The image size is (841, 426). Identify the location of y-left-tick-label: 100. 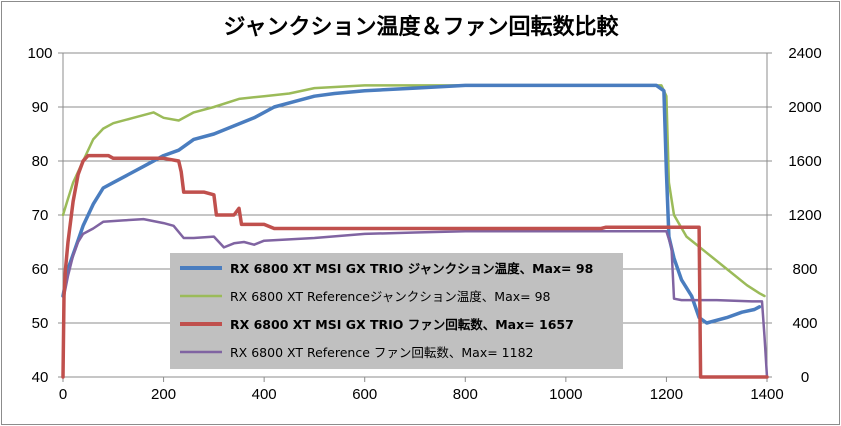
(39, 53).